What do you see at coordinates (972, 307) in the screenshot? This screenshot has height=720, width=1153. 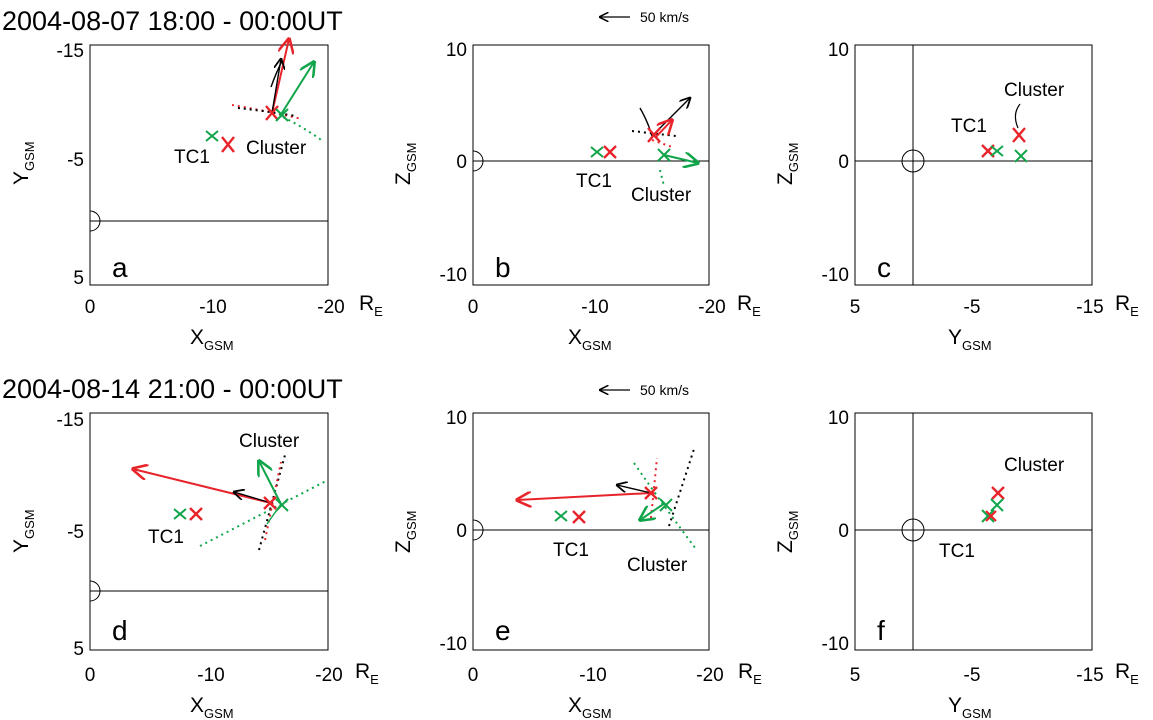 I see `panel-c-xtick-1: -5` at bounding box center [972, 307].